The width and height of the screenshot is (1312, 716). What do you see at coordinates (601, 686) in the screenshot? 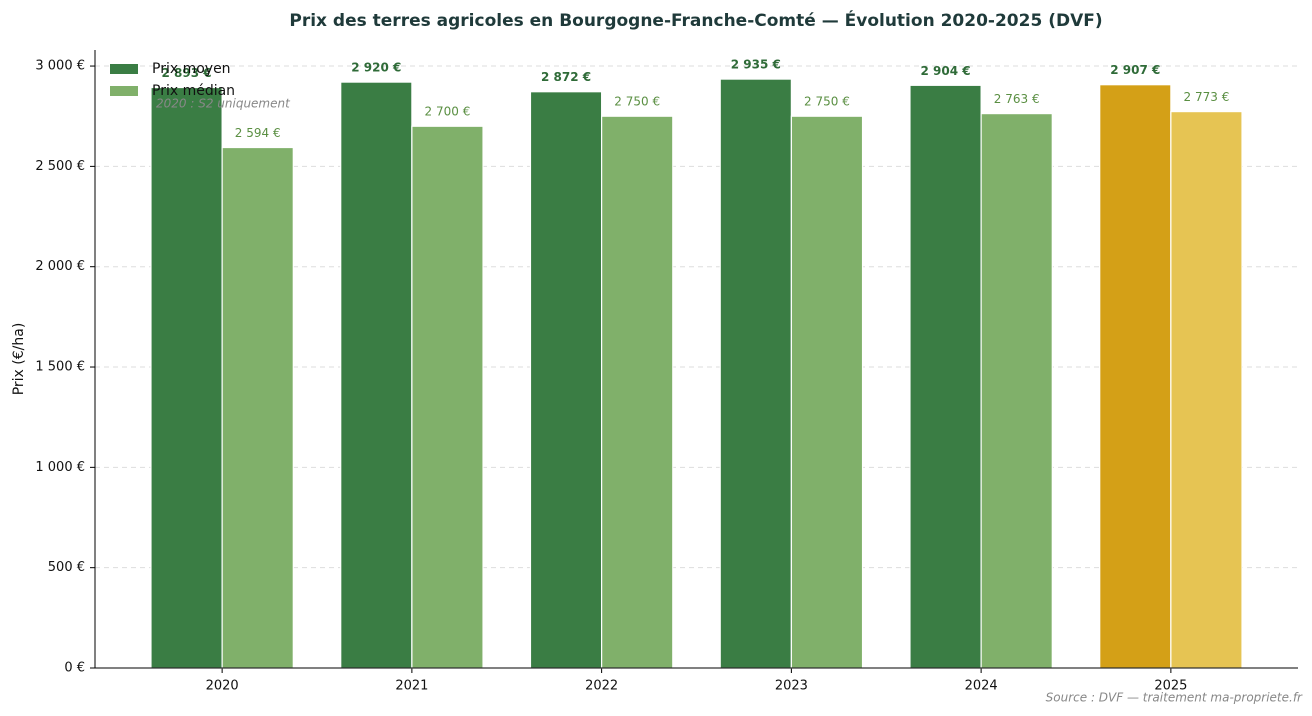
I see `x-tick-label: 2022` at bounding box center [601, 686].